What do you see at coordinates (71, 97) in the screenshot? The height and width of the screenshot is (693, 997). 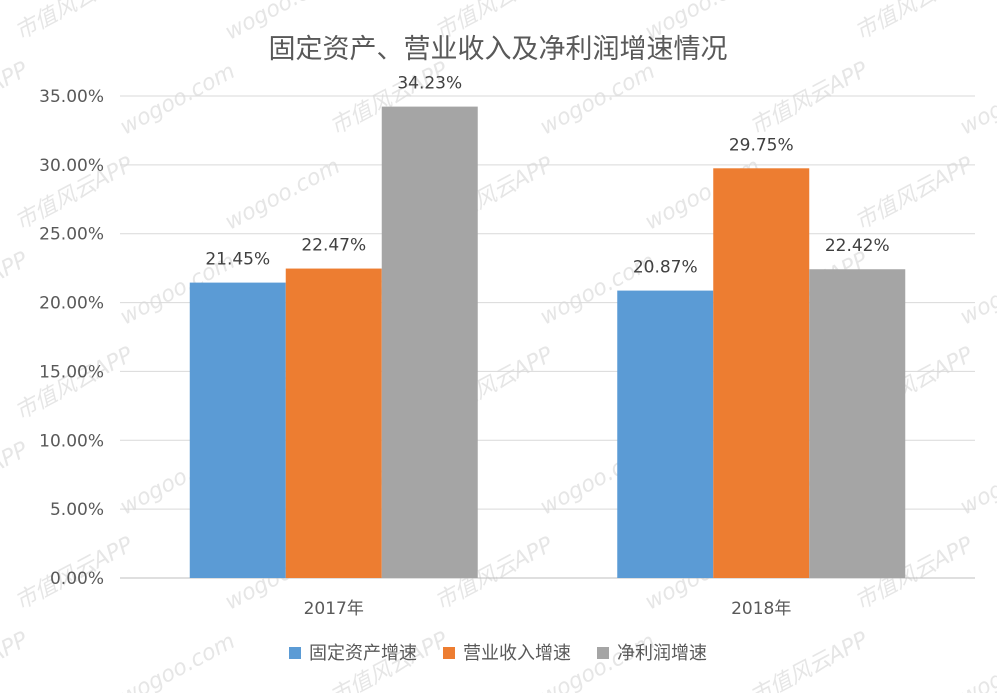 I see `y-tick-label: 35.00%` at bounding box center [71, 97].